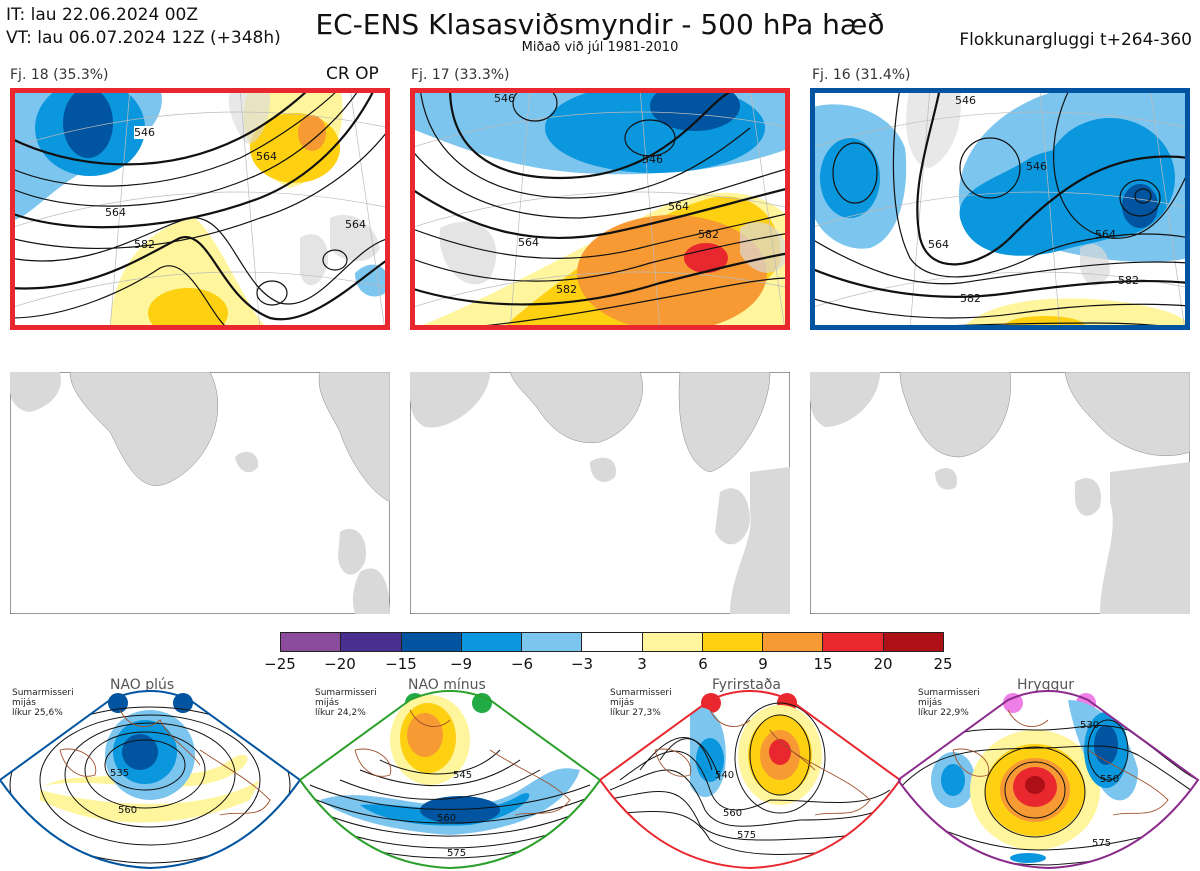  What do you see at coordinates (1075, 40) in the screenshot?
I see `classification-window: Flokkunargluggi t+264-360` at bounding box center [1075, 40].